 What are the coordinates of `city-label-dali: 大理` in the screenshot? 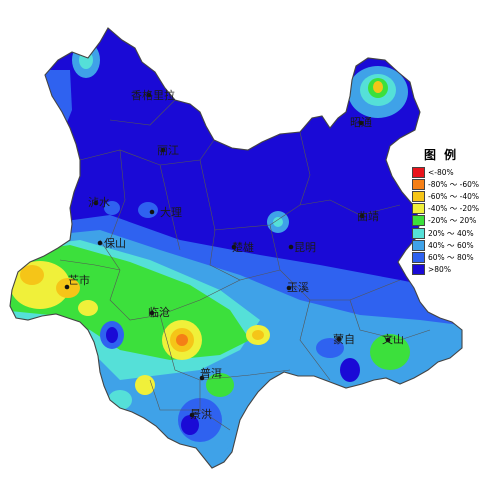 It's located at (171, 212).